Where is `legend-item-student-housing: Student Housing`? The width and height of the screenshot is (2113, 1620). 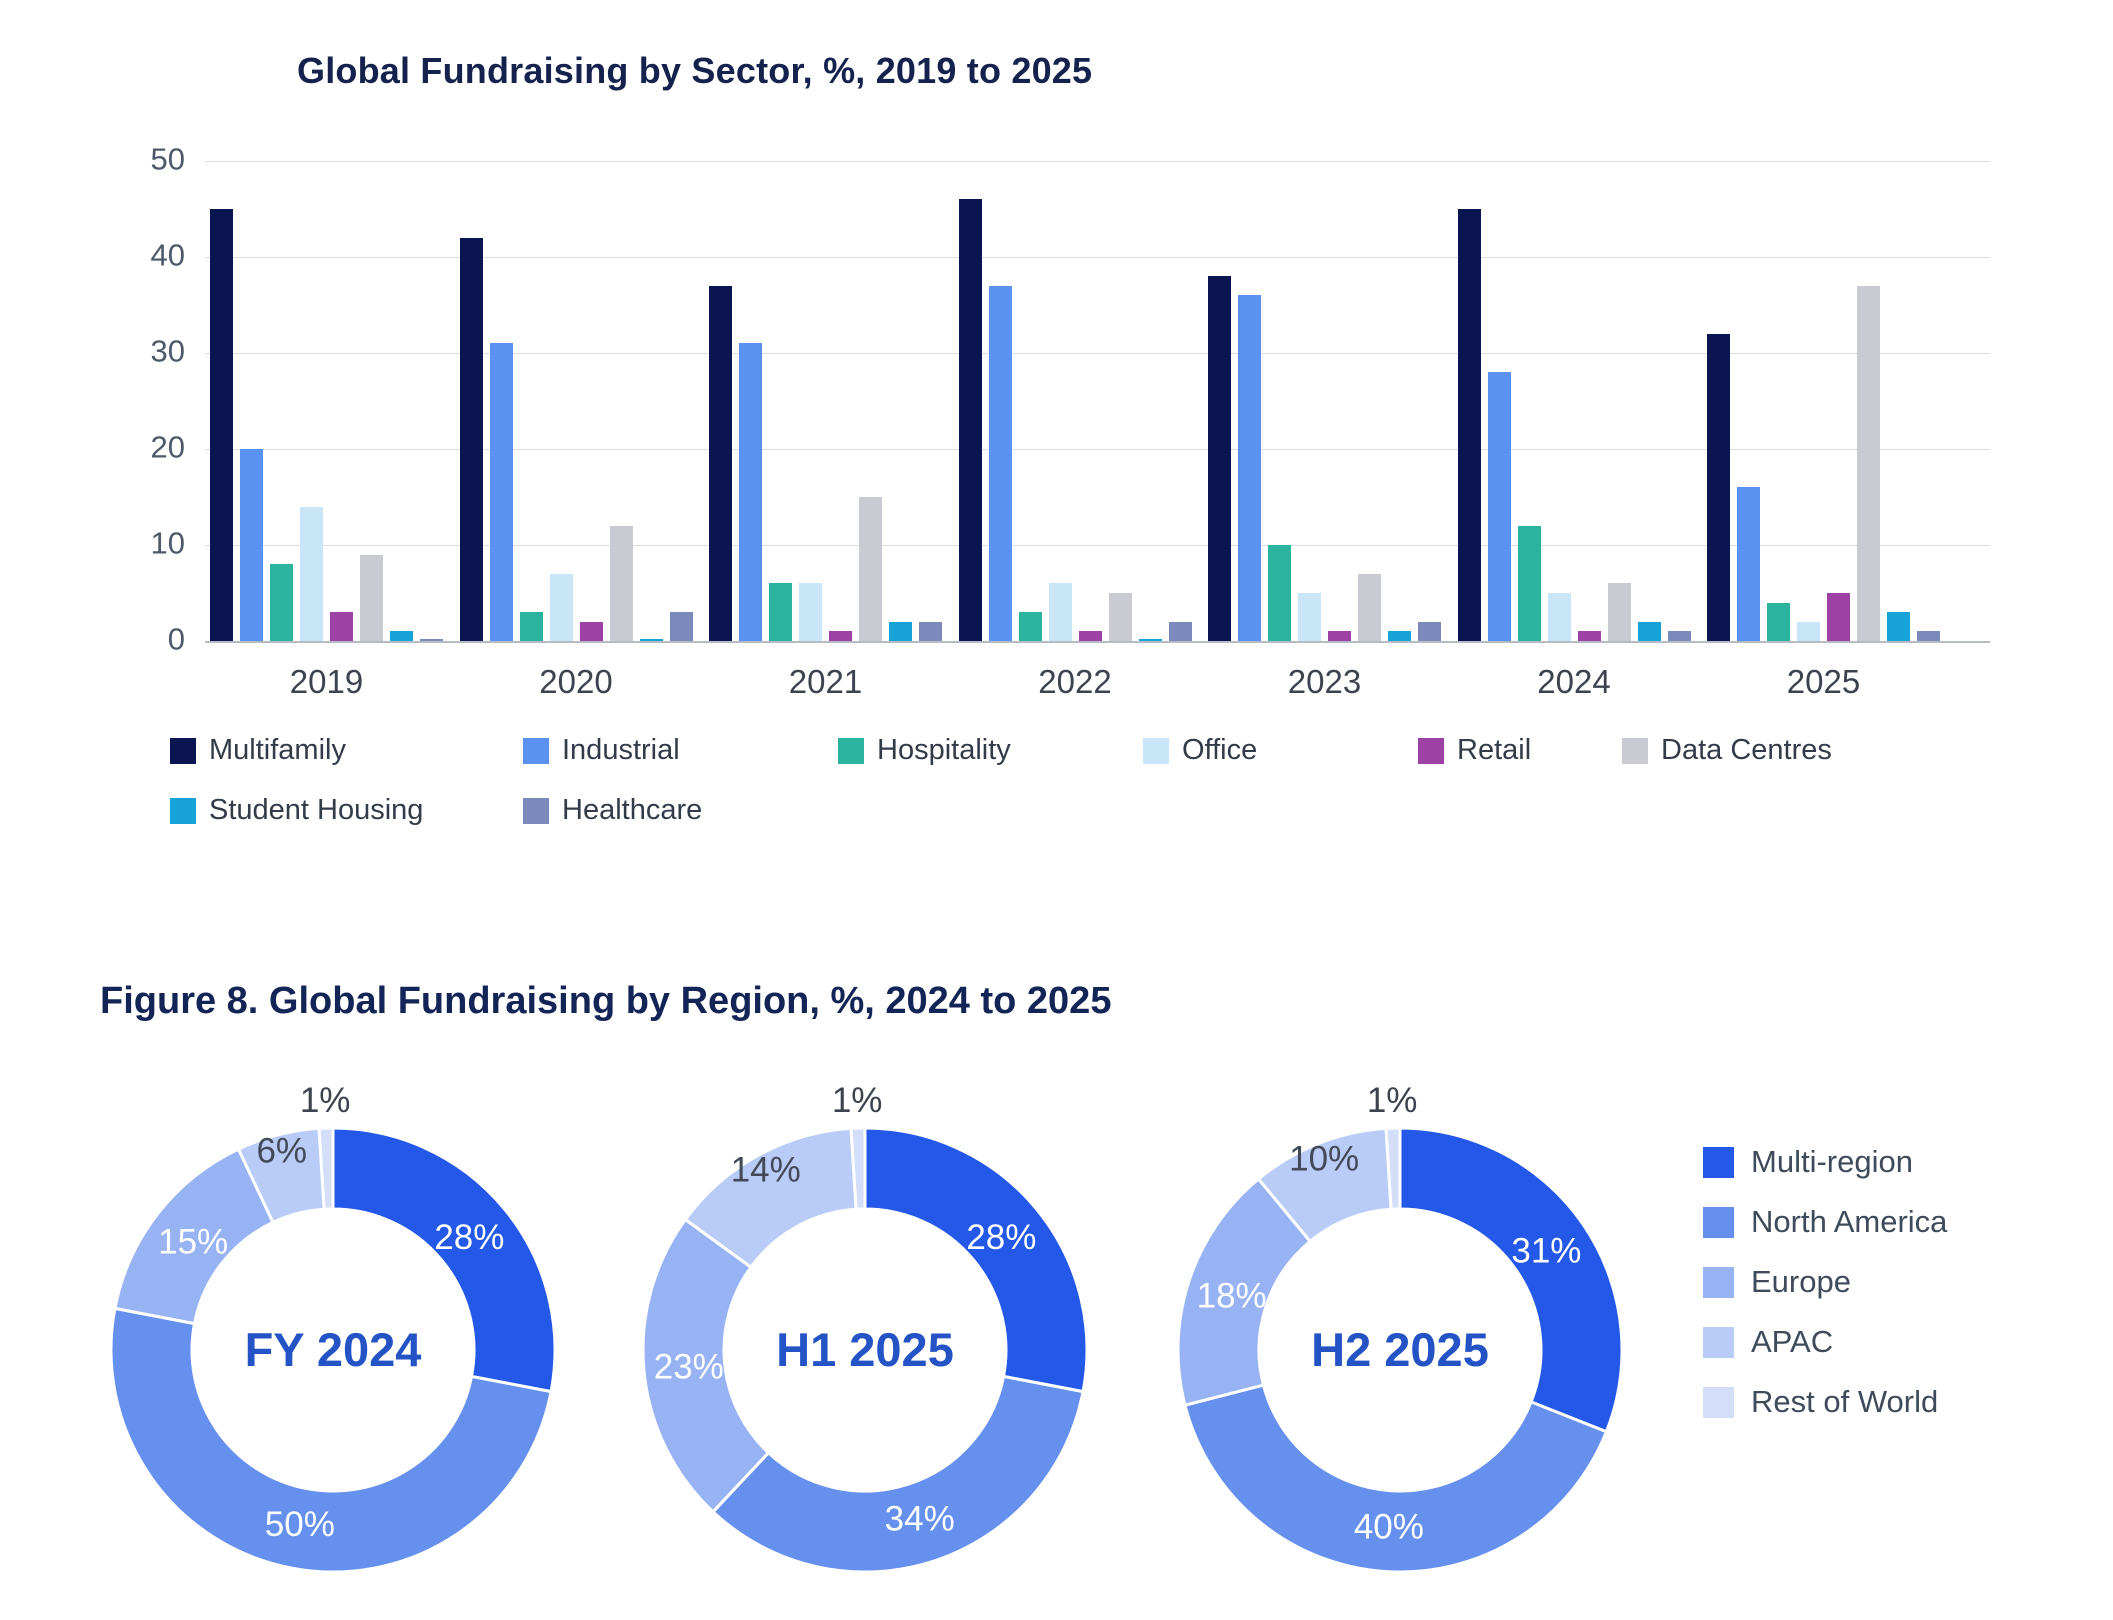
legend-item-student-housing: Student Housing is located at coordinates (296, 810).